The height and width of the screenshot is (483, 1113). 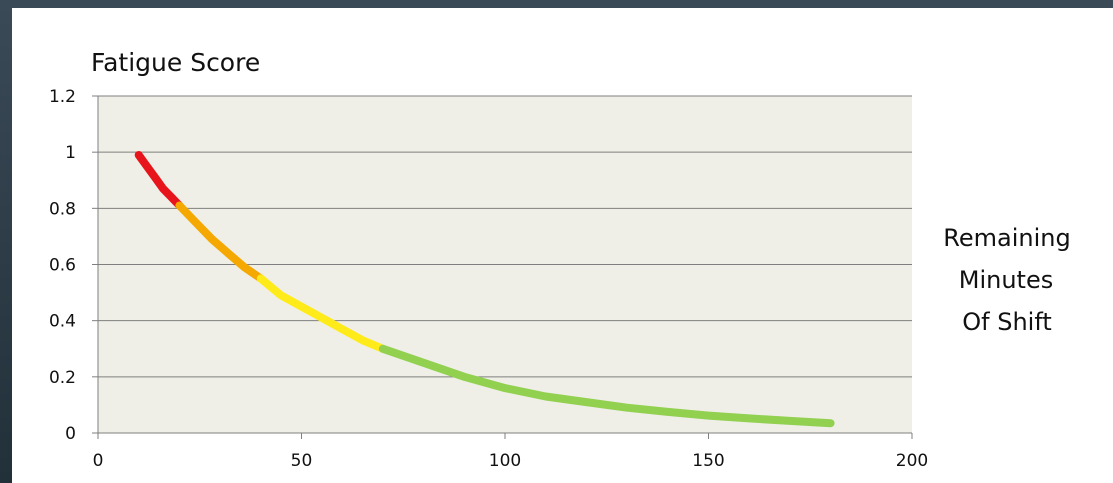 What do you see at coordinates (302, 461) in the screenshot?
I see `x-tick-label: 50` at bounding box center [302, 461].